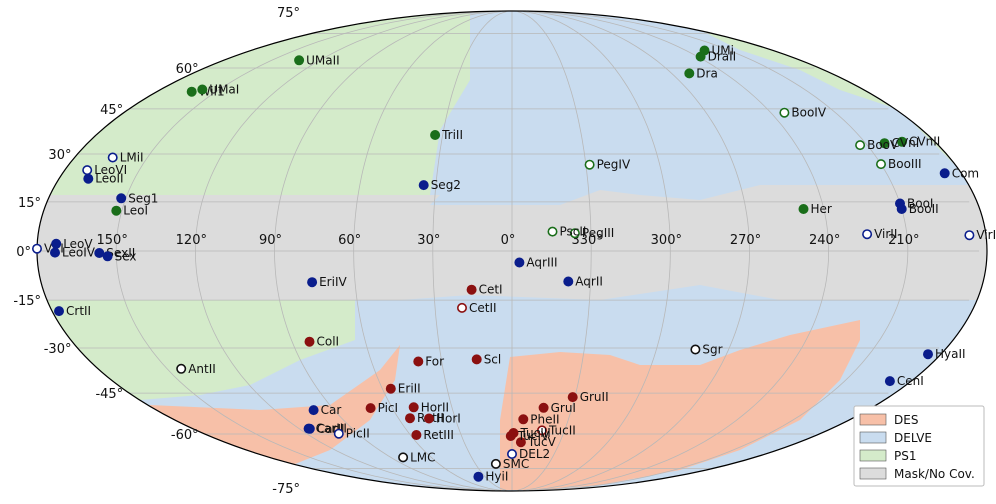 Image resolution: width=996 pixels, height=504 pixels. I want to click on label-com: Com, so click(965, 173).